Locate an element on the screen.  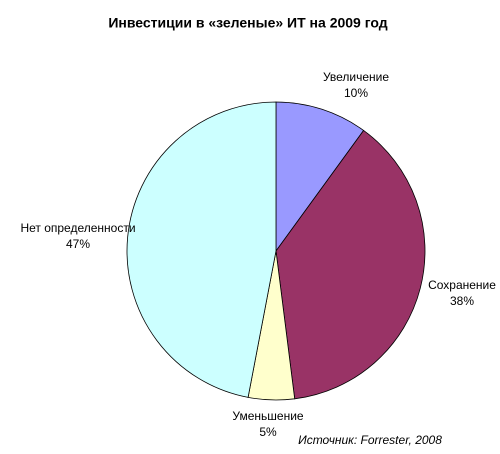
pie-slice is located at coordinates (320, 177).